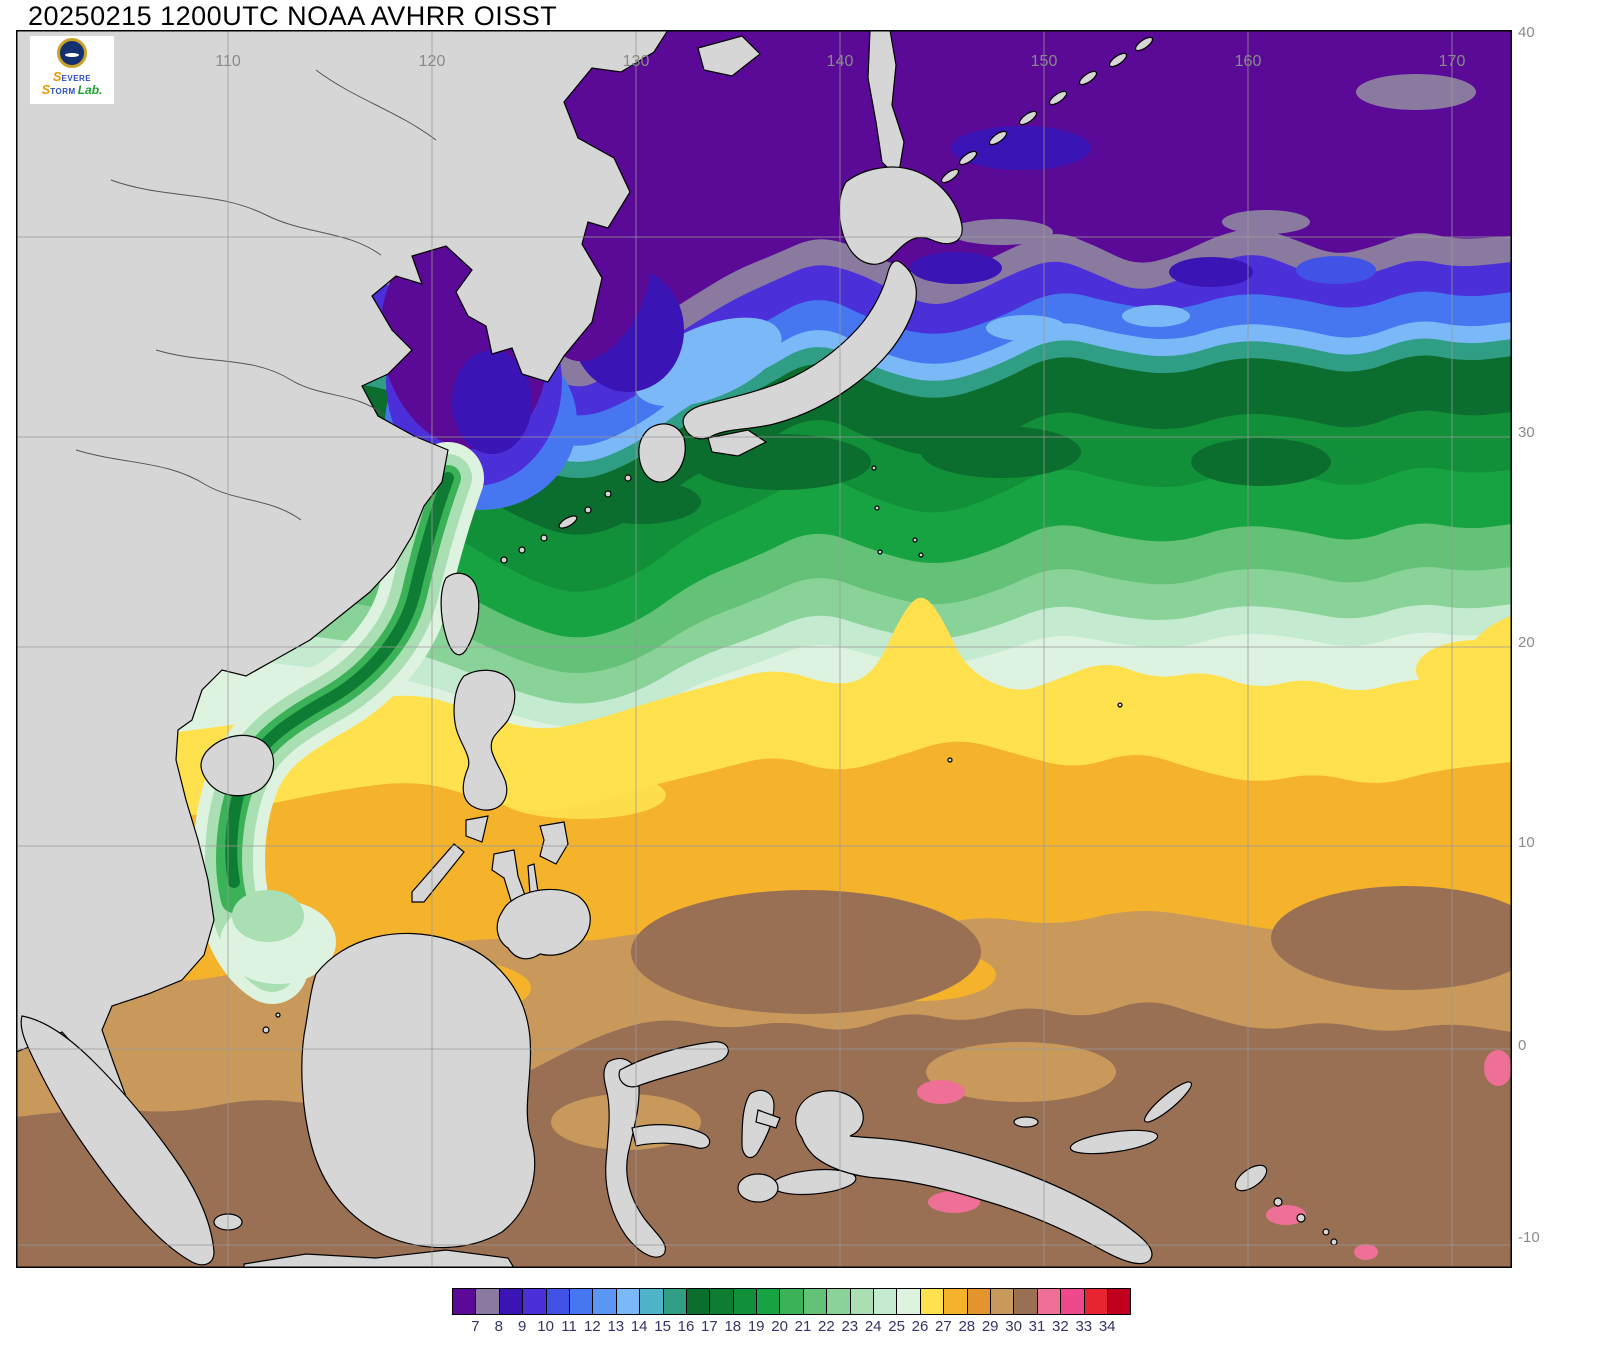 The height and width of the screenshot is (1360, 1600). Describe the element at coordinates (1526, 642) in the screenshot. I see `lat-tick-label: 20` at that location.